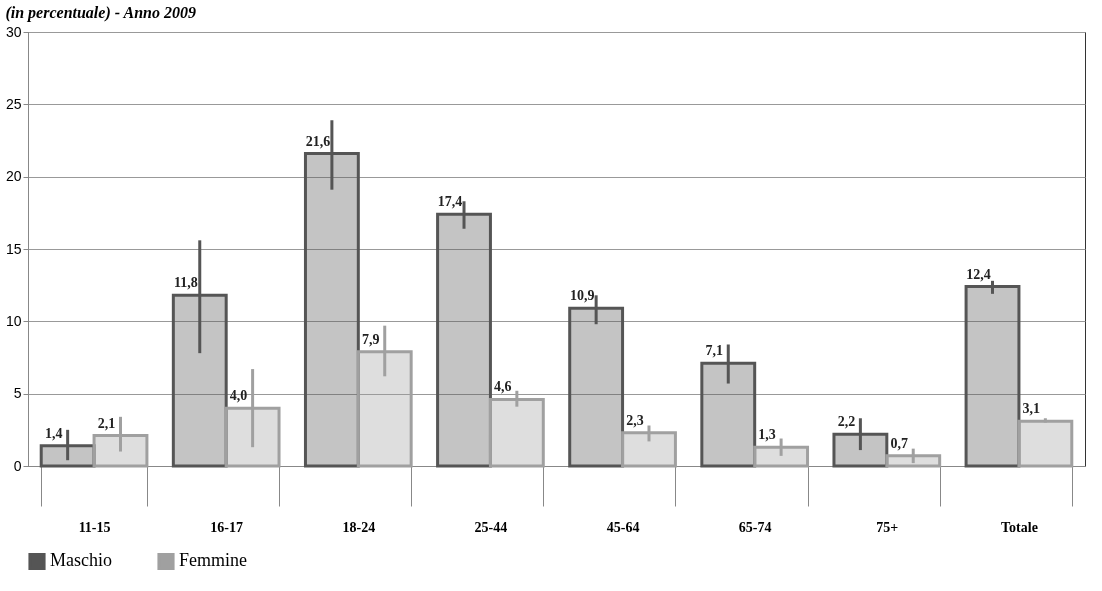  What do you see at coordinates (450, 202) in the screenshot?
I see `data-label: 17,4` at bounding box center [450, 202].